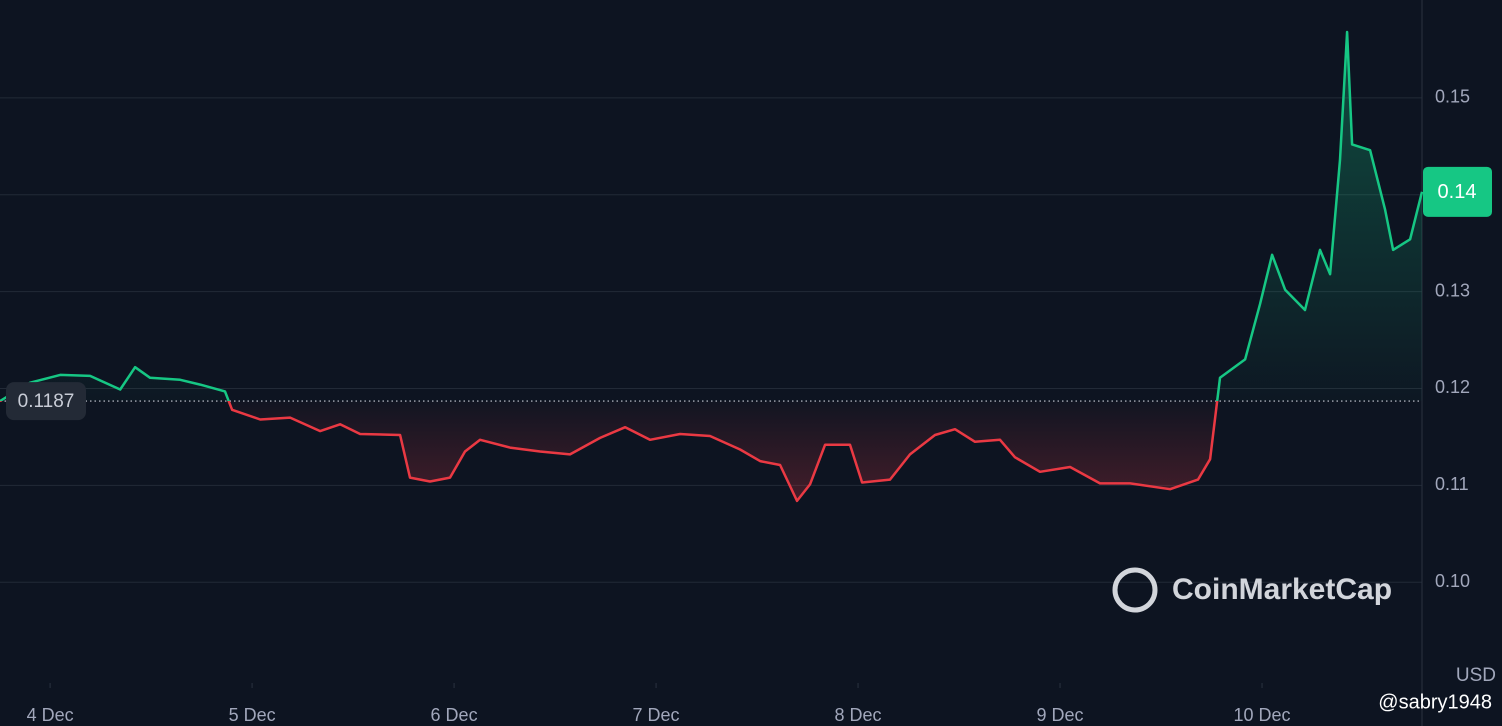  What do you see at coordinates (1452, 387) in the screenshot?
I see `y-tick-label: 0.12` at bounding box center [1452, 387].